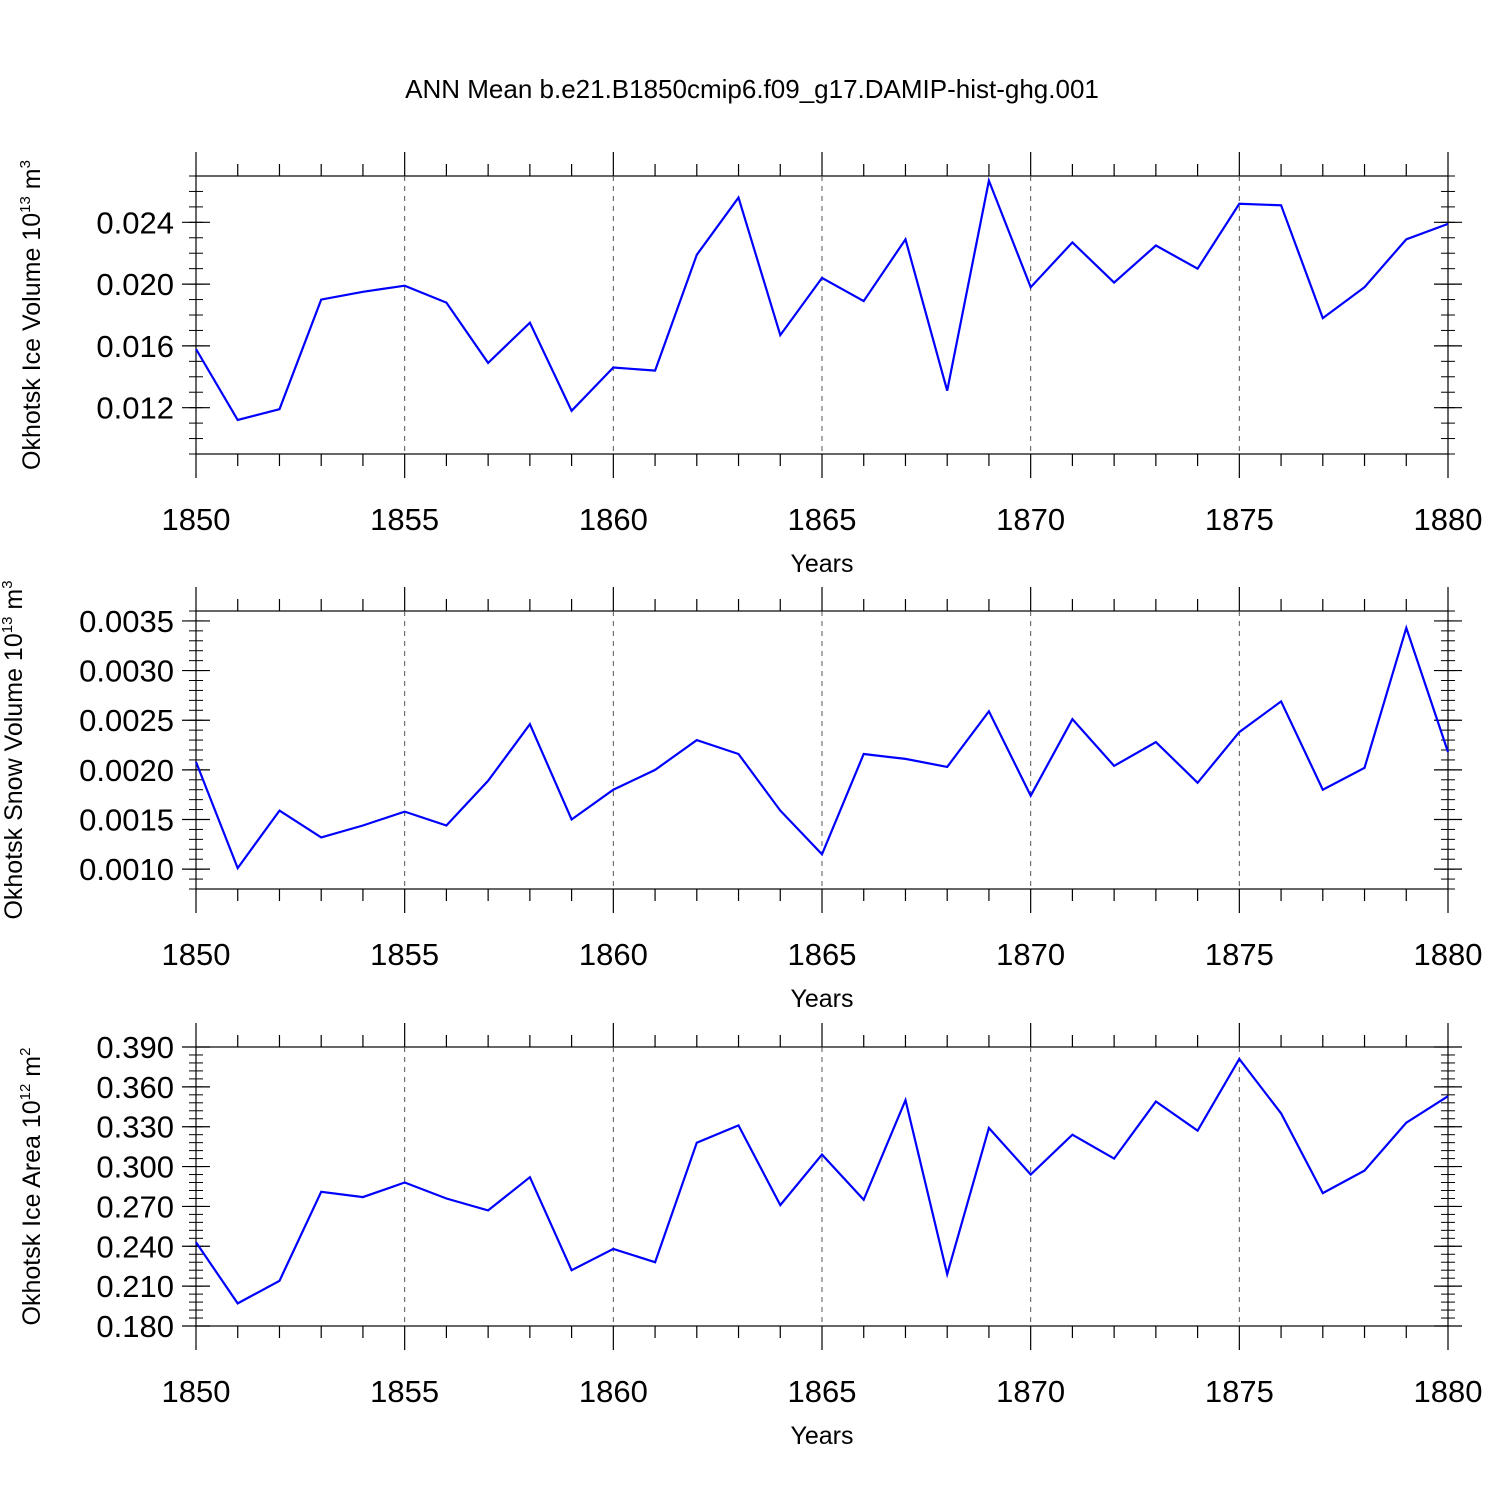  Describe the element at coordinates (135, 1286) in the screenshot. I see `y-tick-label: 0.210` at that location.